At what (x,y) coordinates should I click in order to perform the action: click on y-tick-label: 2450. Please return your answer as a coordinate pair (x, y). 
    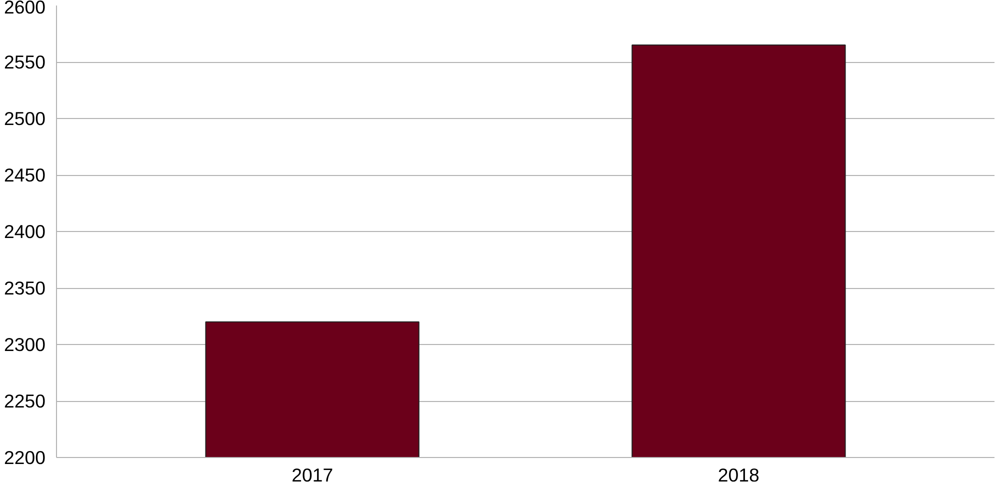
    Looking at the image, I should click on (25, 175).